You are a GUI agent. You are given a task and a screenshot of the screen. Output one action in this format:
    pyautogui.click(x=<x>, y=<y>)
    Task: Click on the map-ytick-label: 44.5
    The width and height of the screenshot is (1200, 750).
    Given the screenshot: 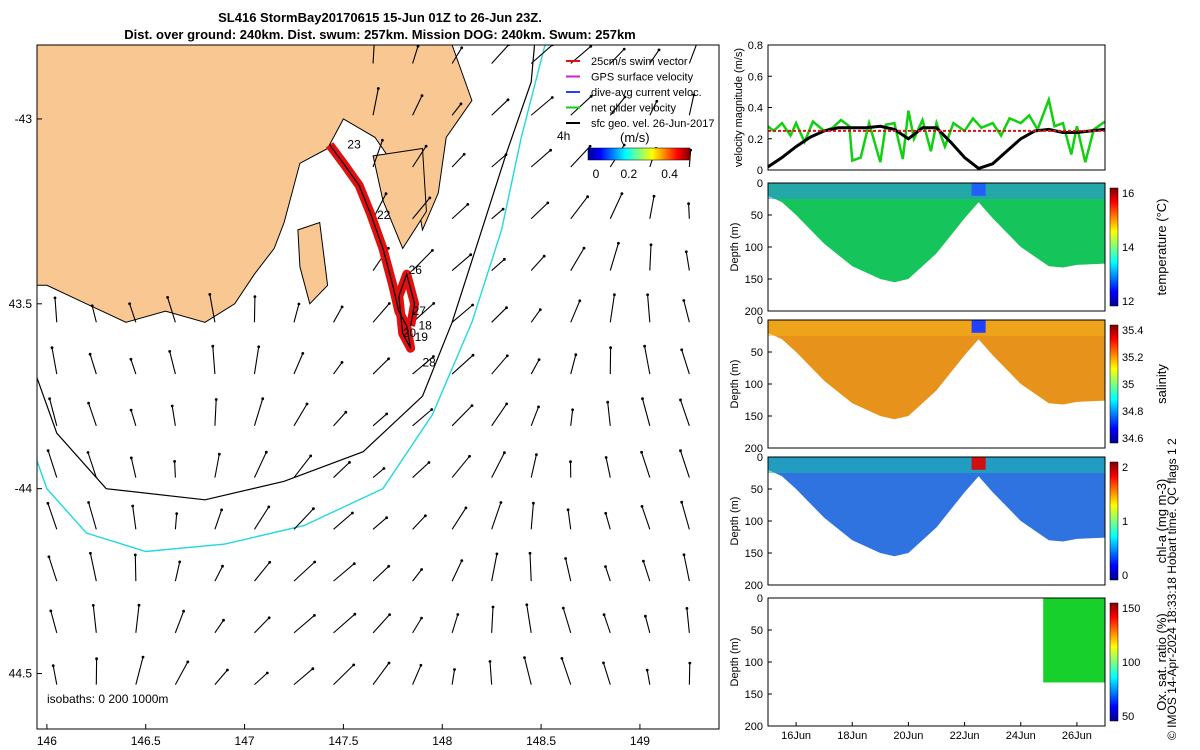 What is the action you would take?
    pyautogui.click(x=21, y=674)
    